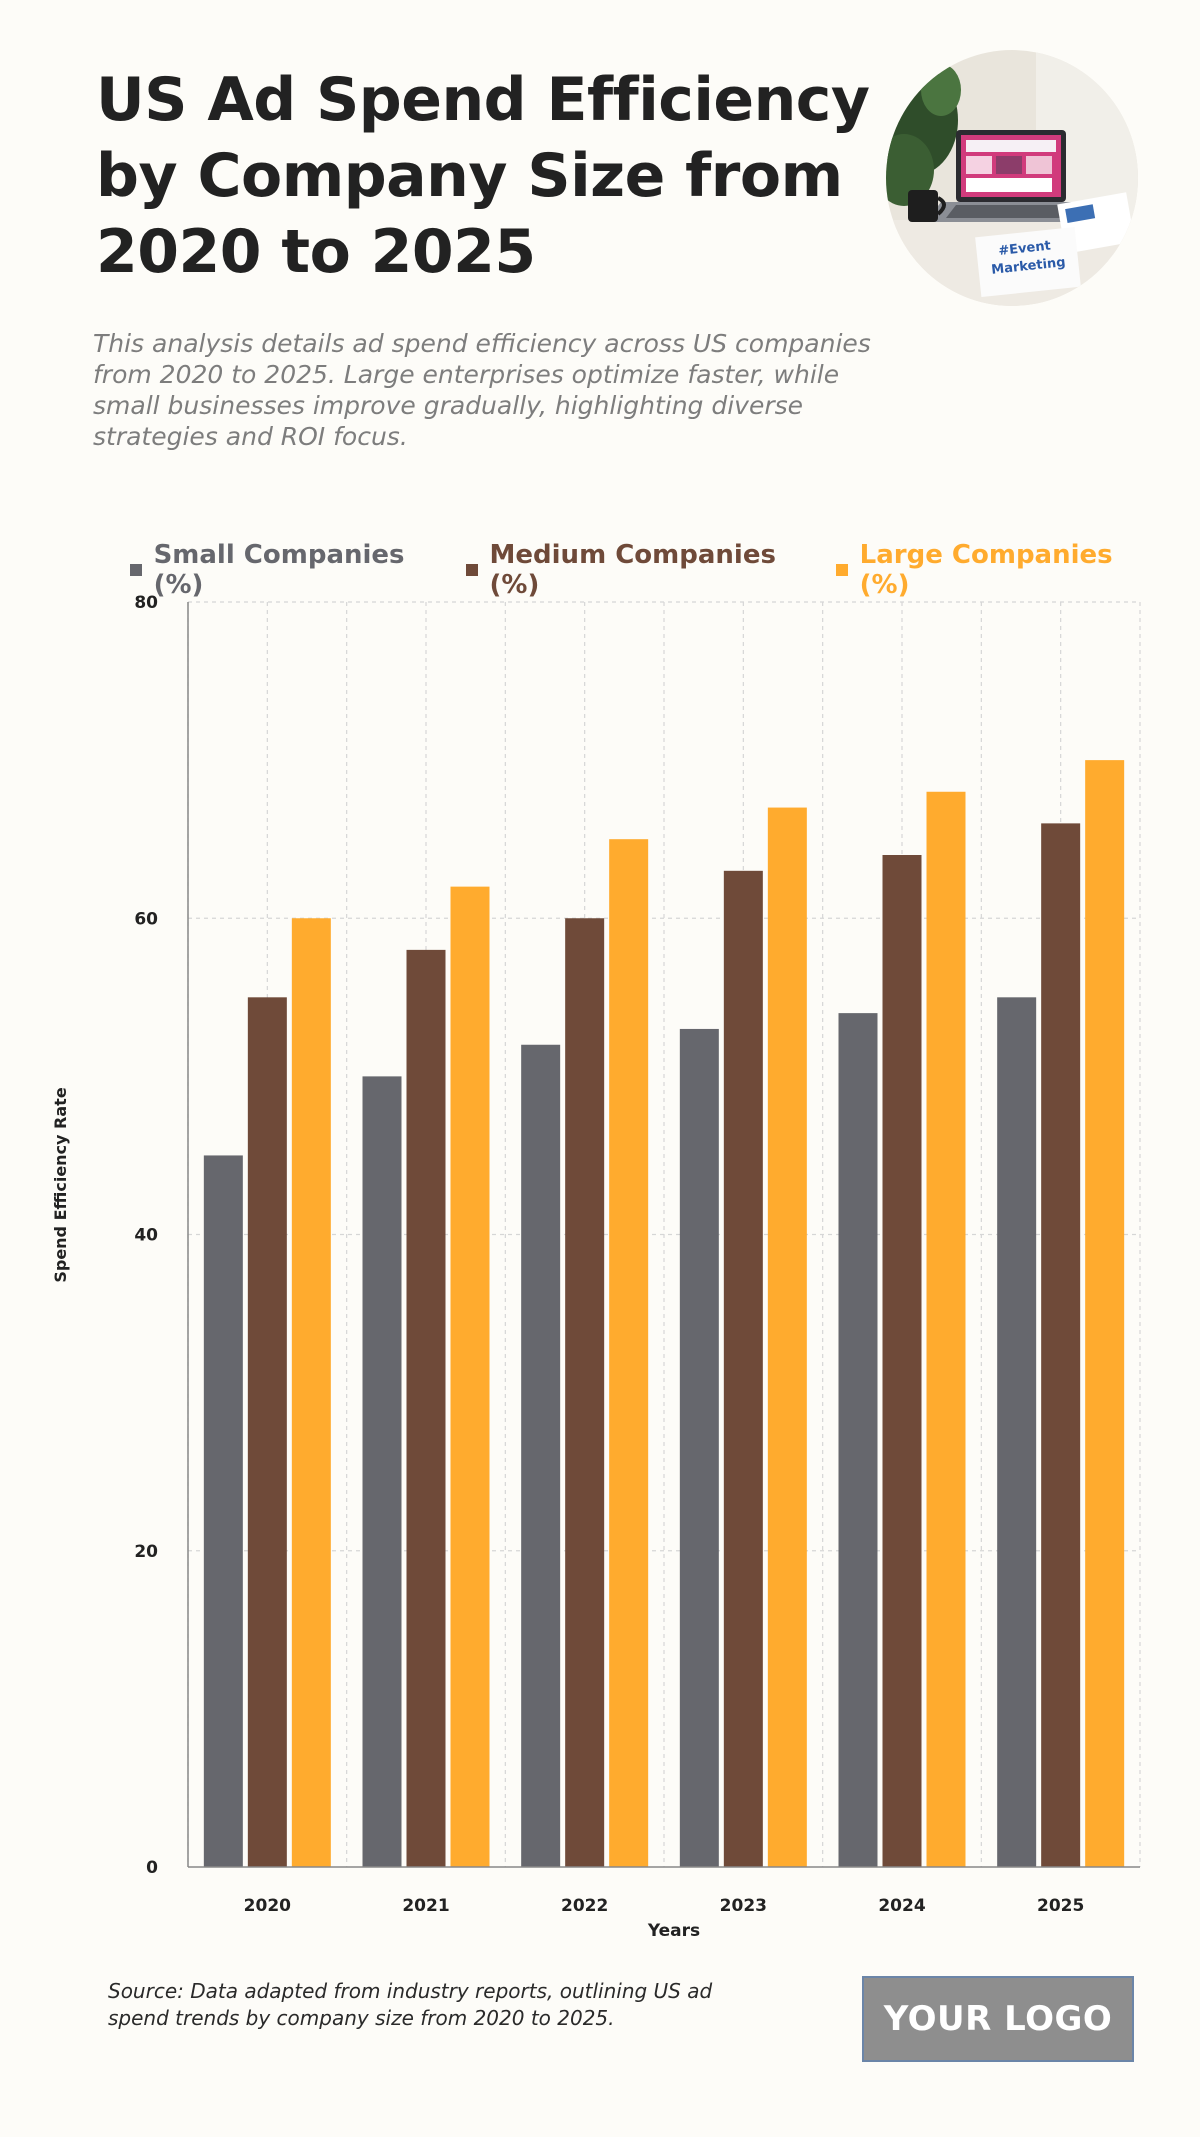 The image size is (1200, 2137). Describe the element at coordinates (152, 1868) in the screenshot. I see `y-tick-label: 0` at that location.